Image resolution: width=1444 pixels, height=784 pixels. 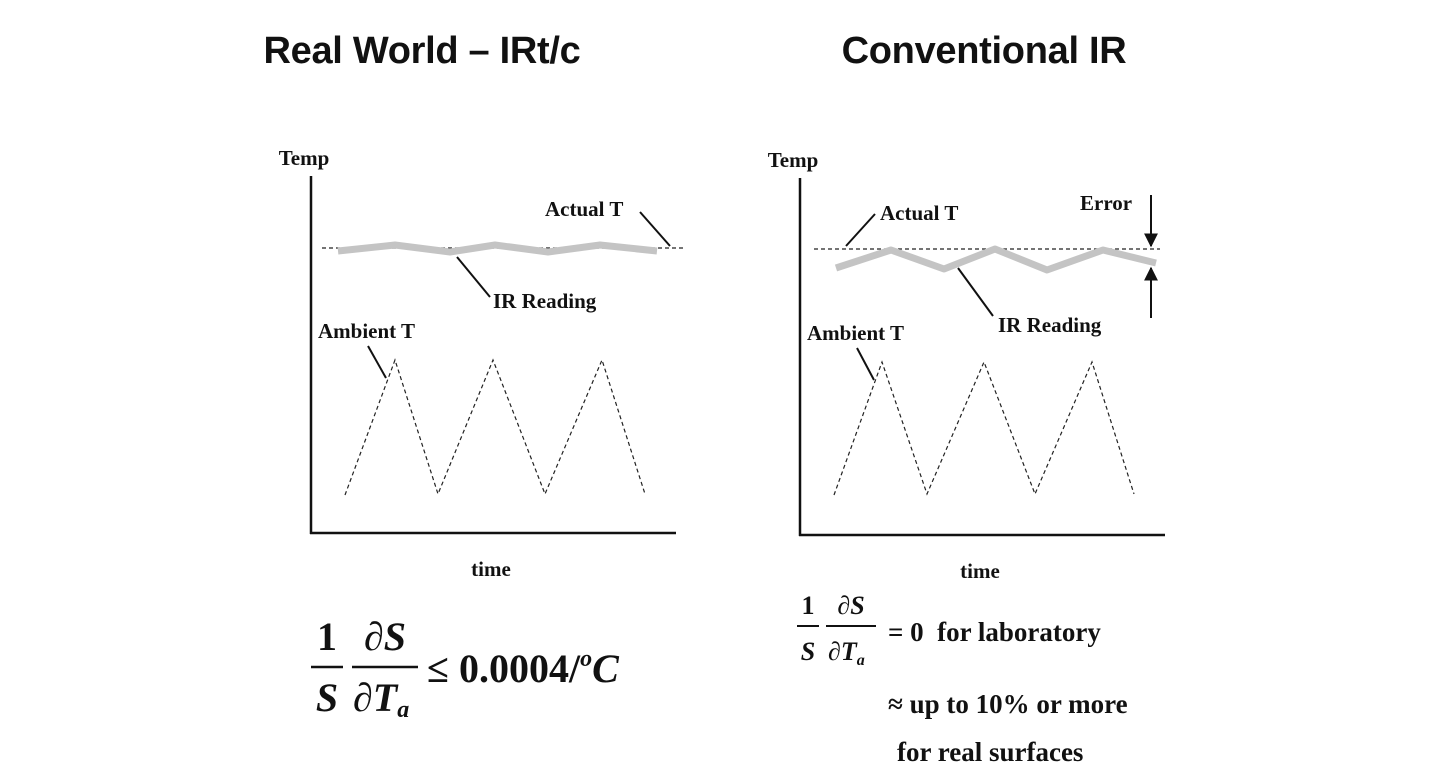 I want to click on left-ir-reading-leader, so click(x=473, y=277).